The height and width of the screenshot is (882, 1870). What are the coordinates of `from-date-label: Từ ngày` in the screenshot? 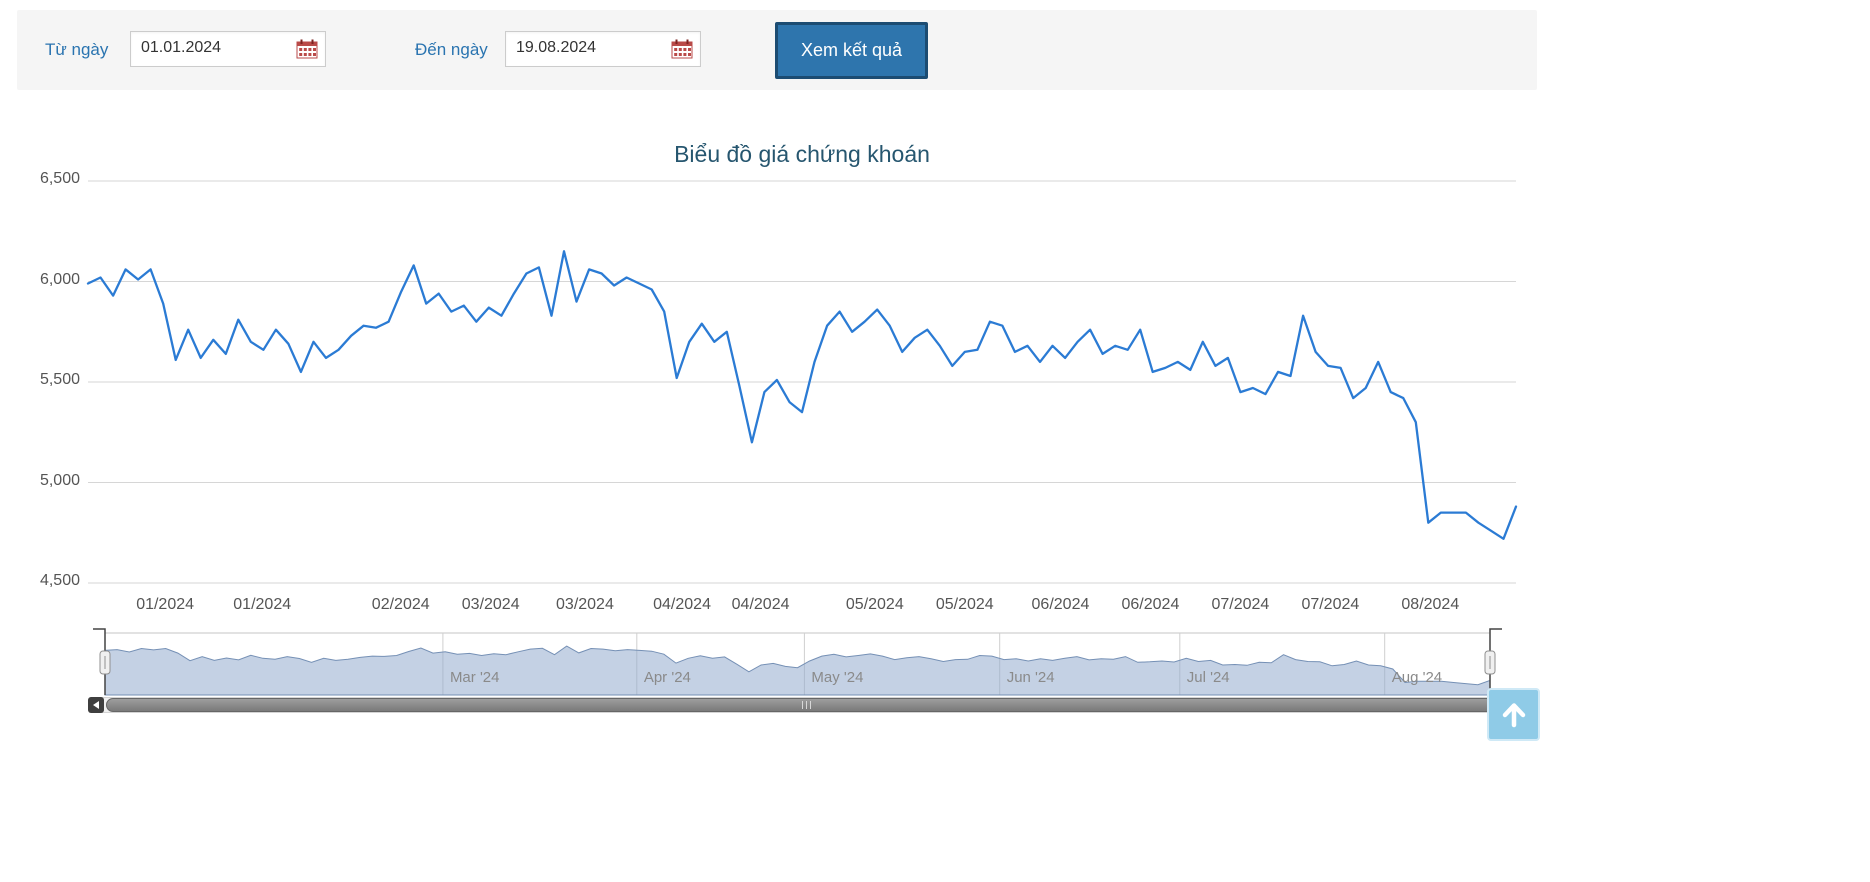 It's located at (77, 49).